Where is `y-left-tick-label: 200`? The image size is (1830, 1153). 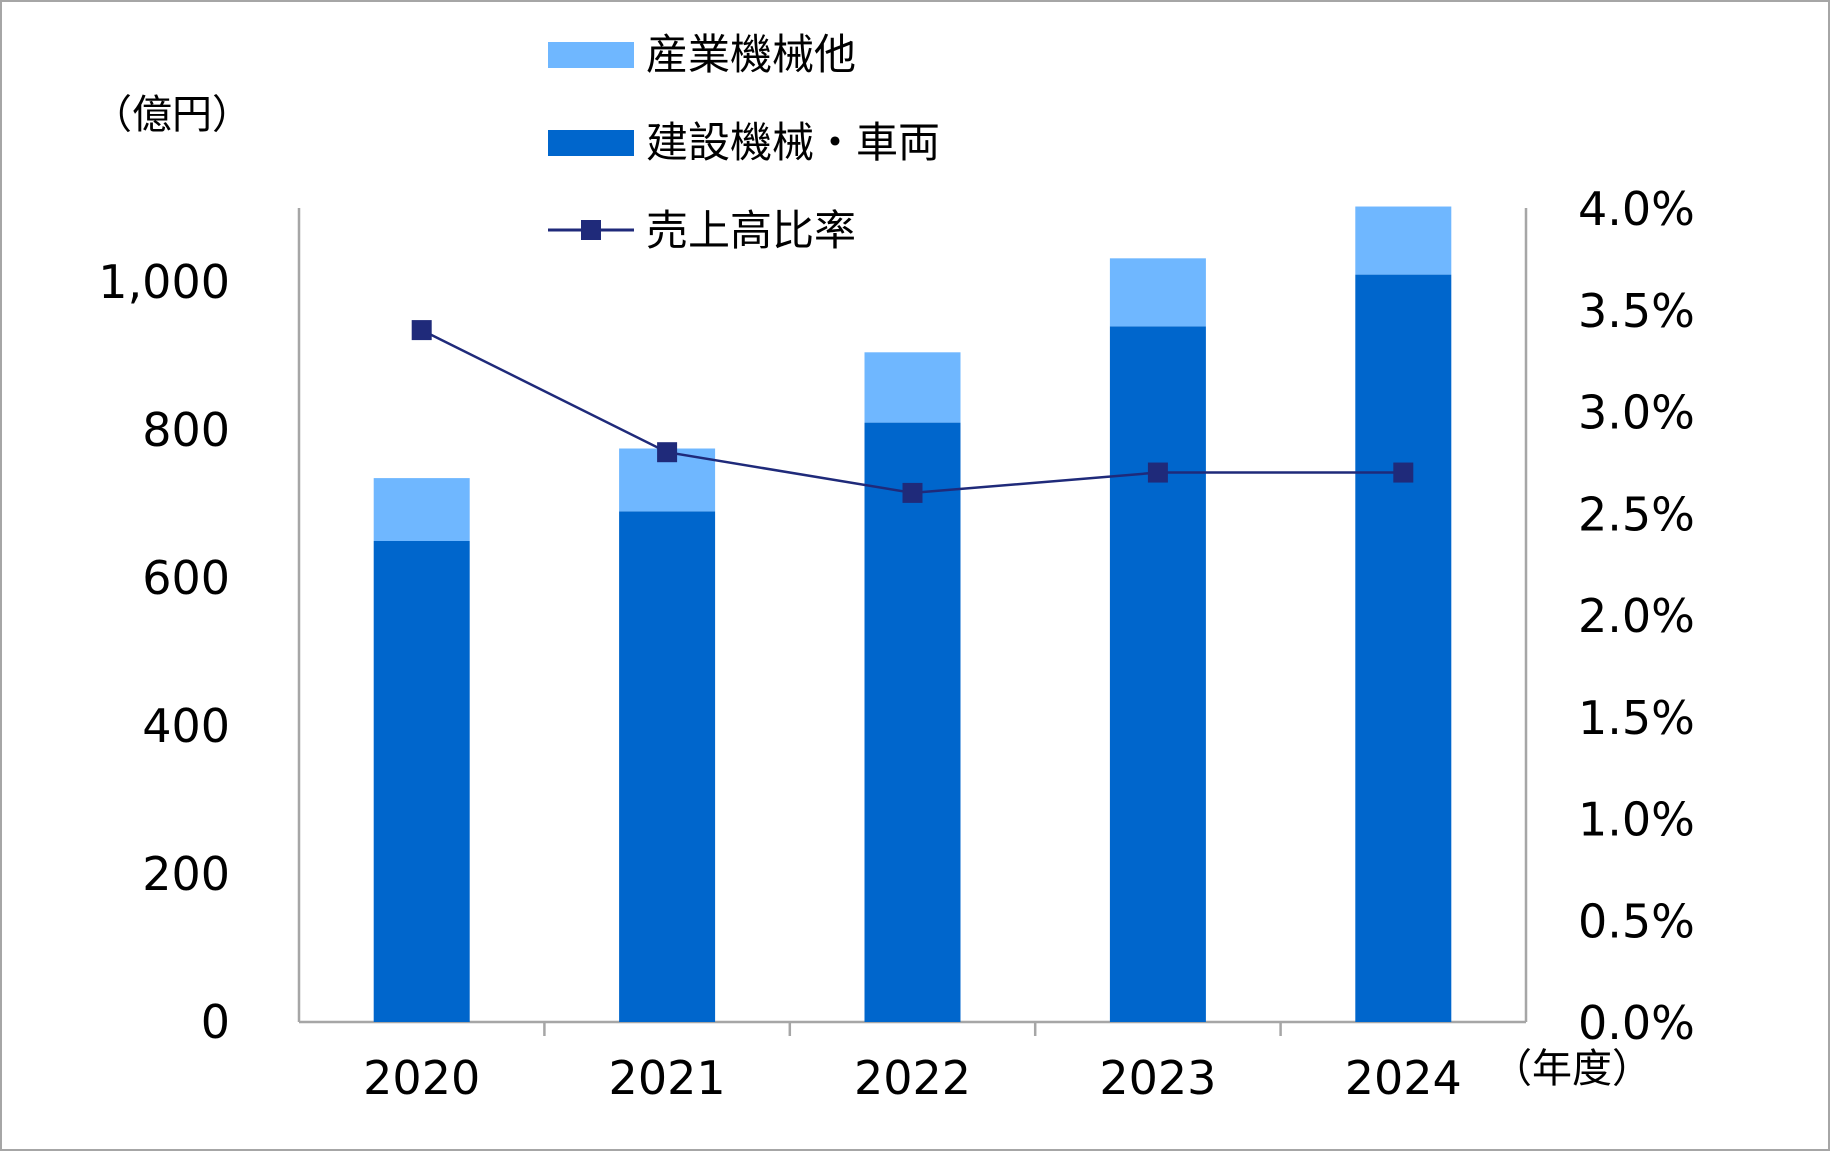
y-left-tick-label: 200 is located at coordinates (186, 874).